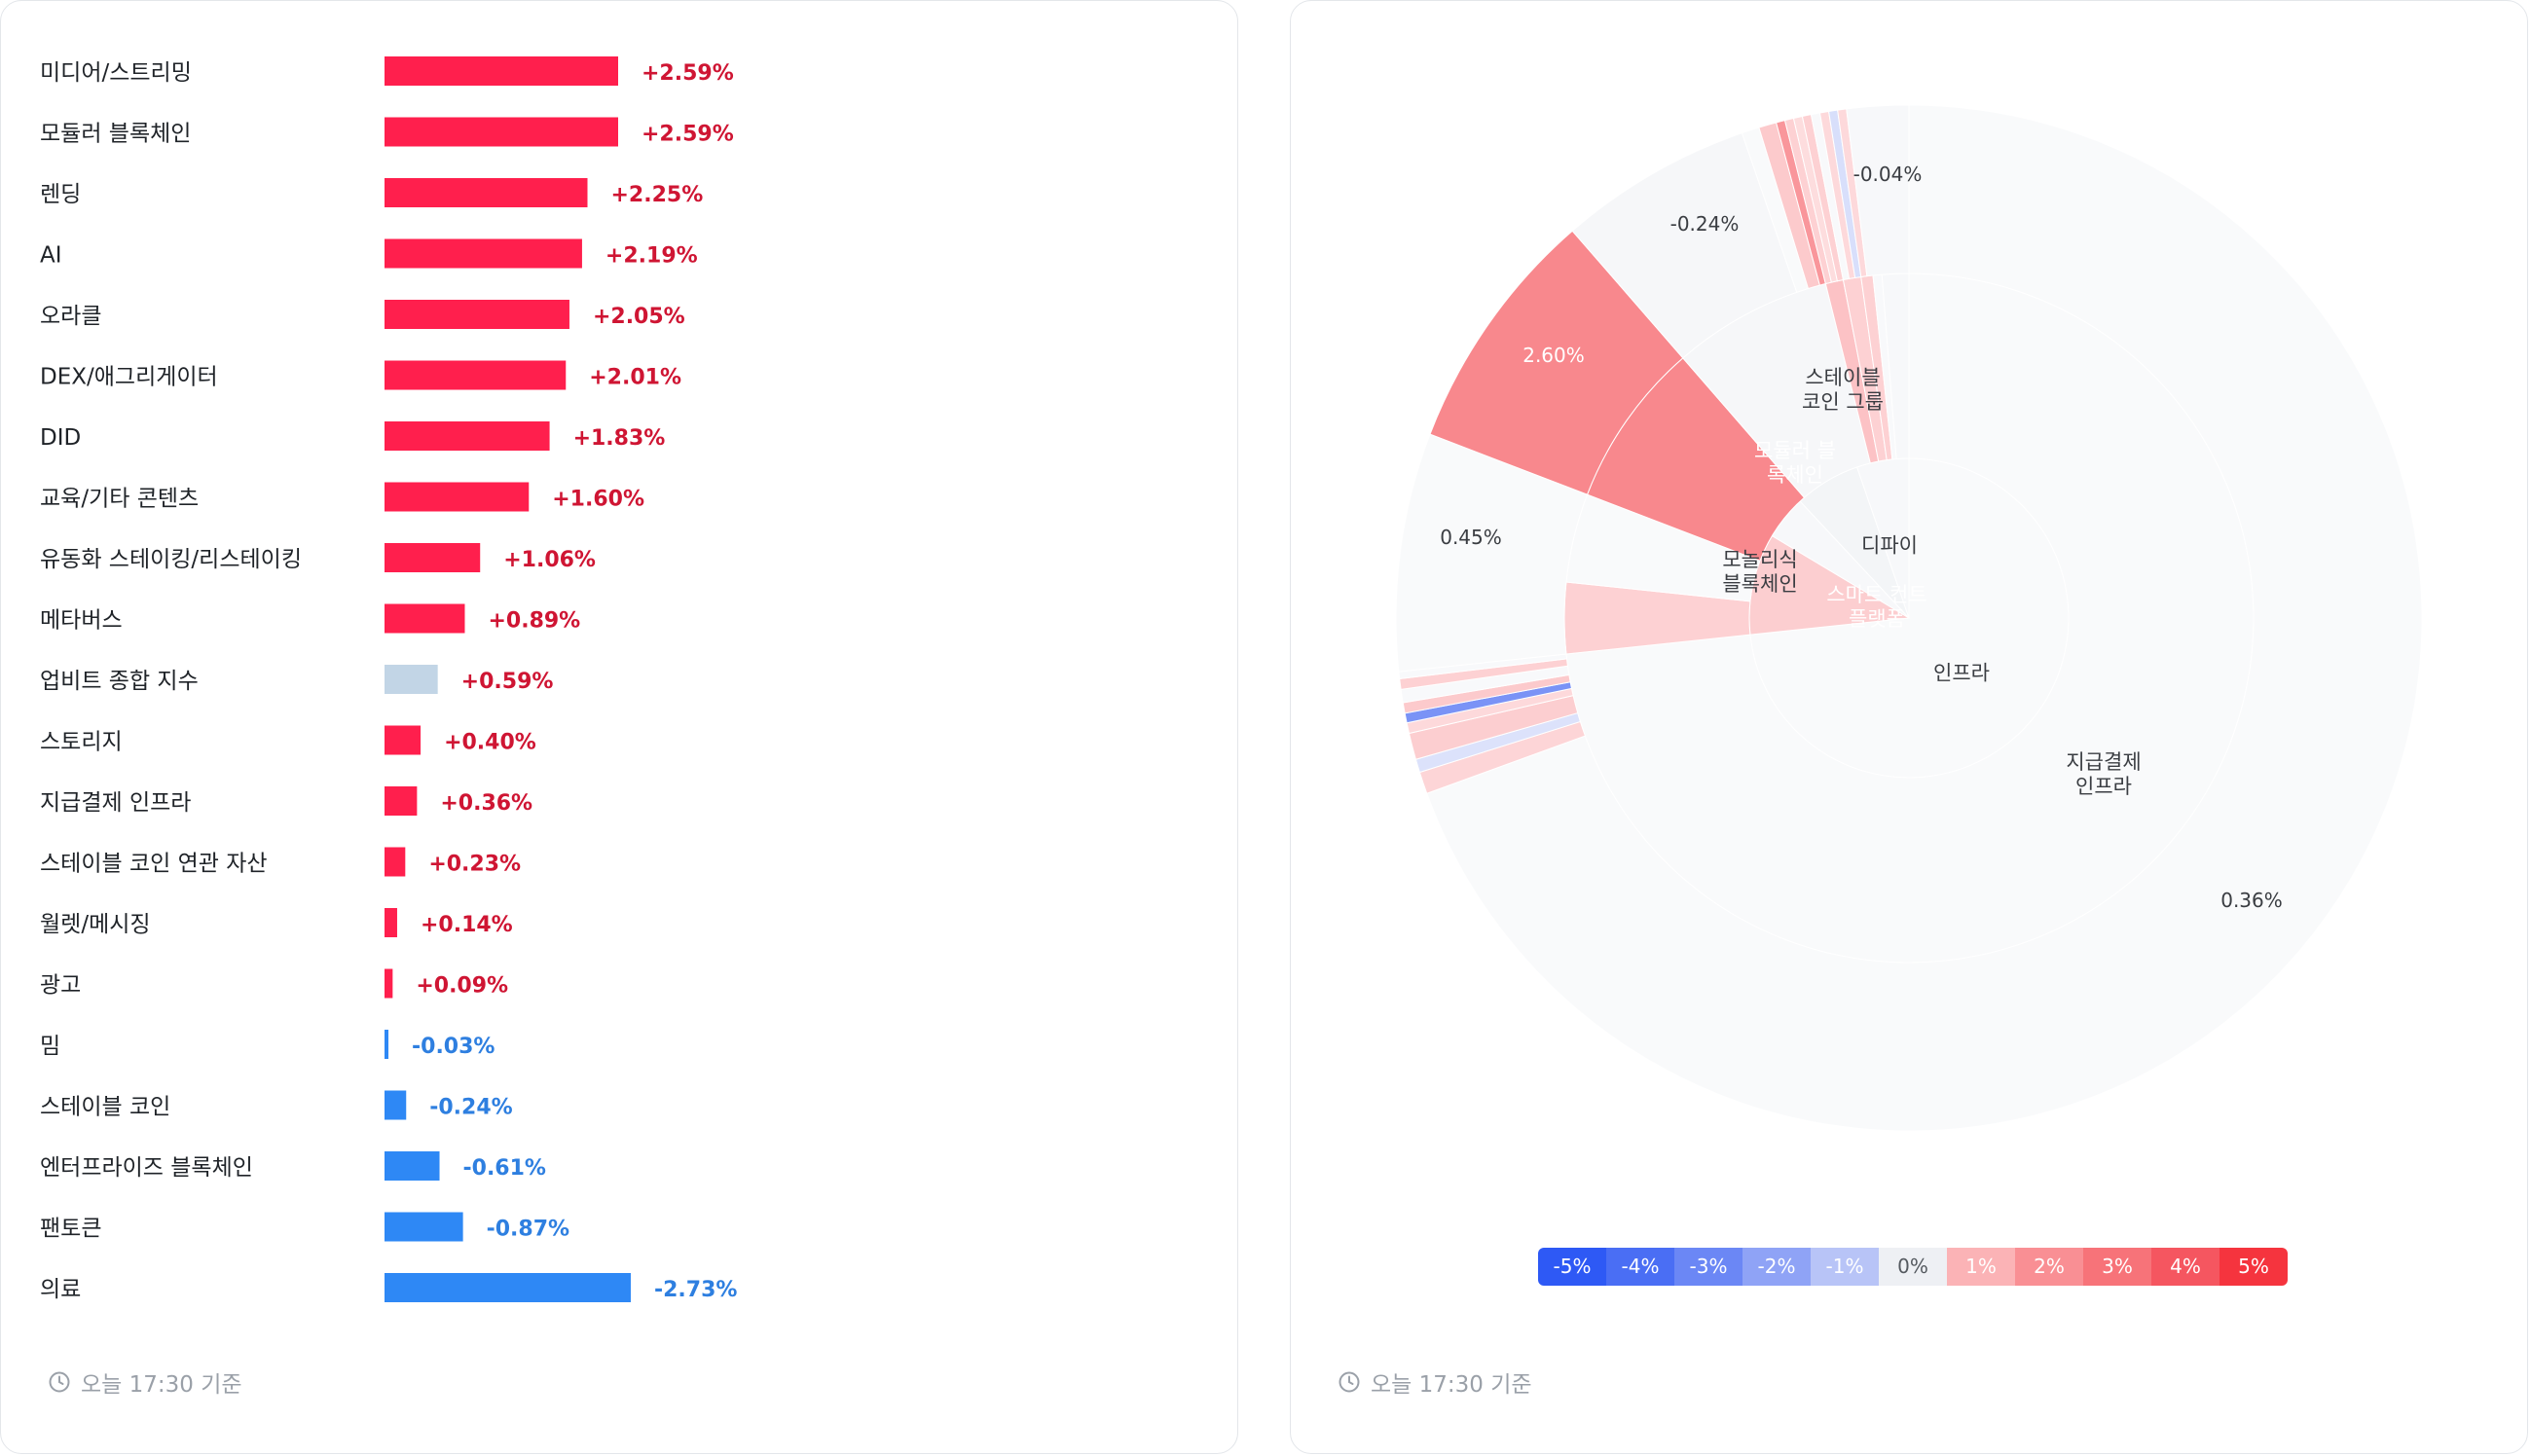 The height and width of the screenshot is (1456, 2531). What do you see at coordinates (70, 1229) in the screenshot?
I see `category-label: 팬토큰` at bounding box center [70, 1229].